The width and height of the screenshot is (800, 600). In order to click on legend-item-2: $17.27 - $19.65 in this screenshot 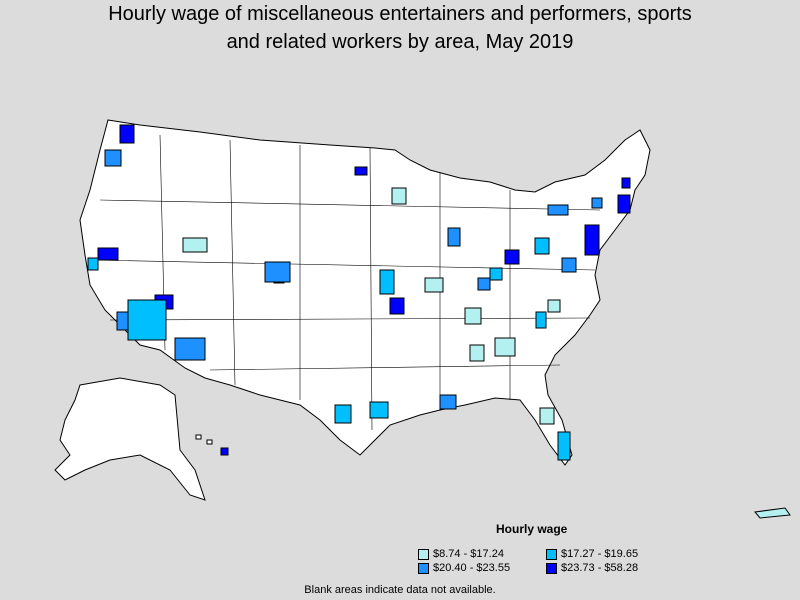, I will do `click(592, 554)`.